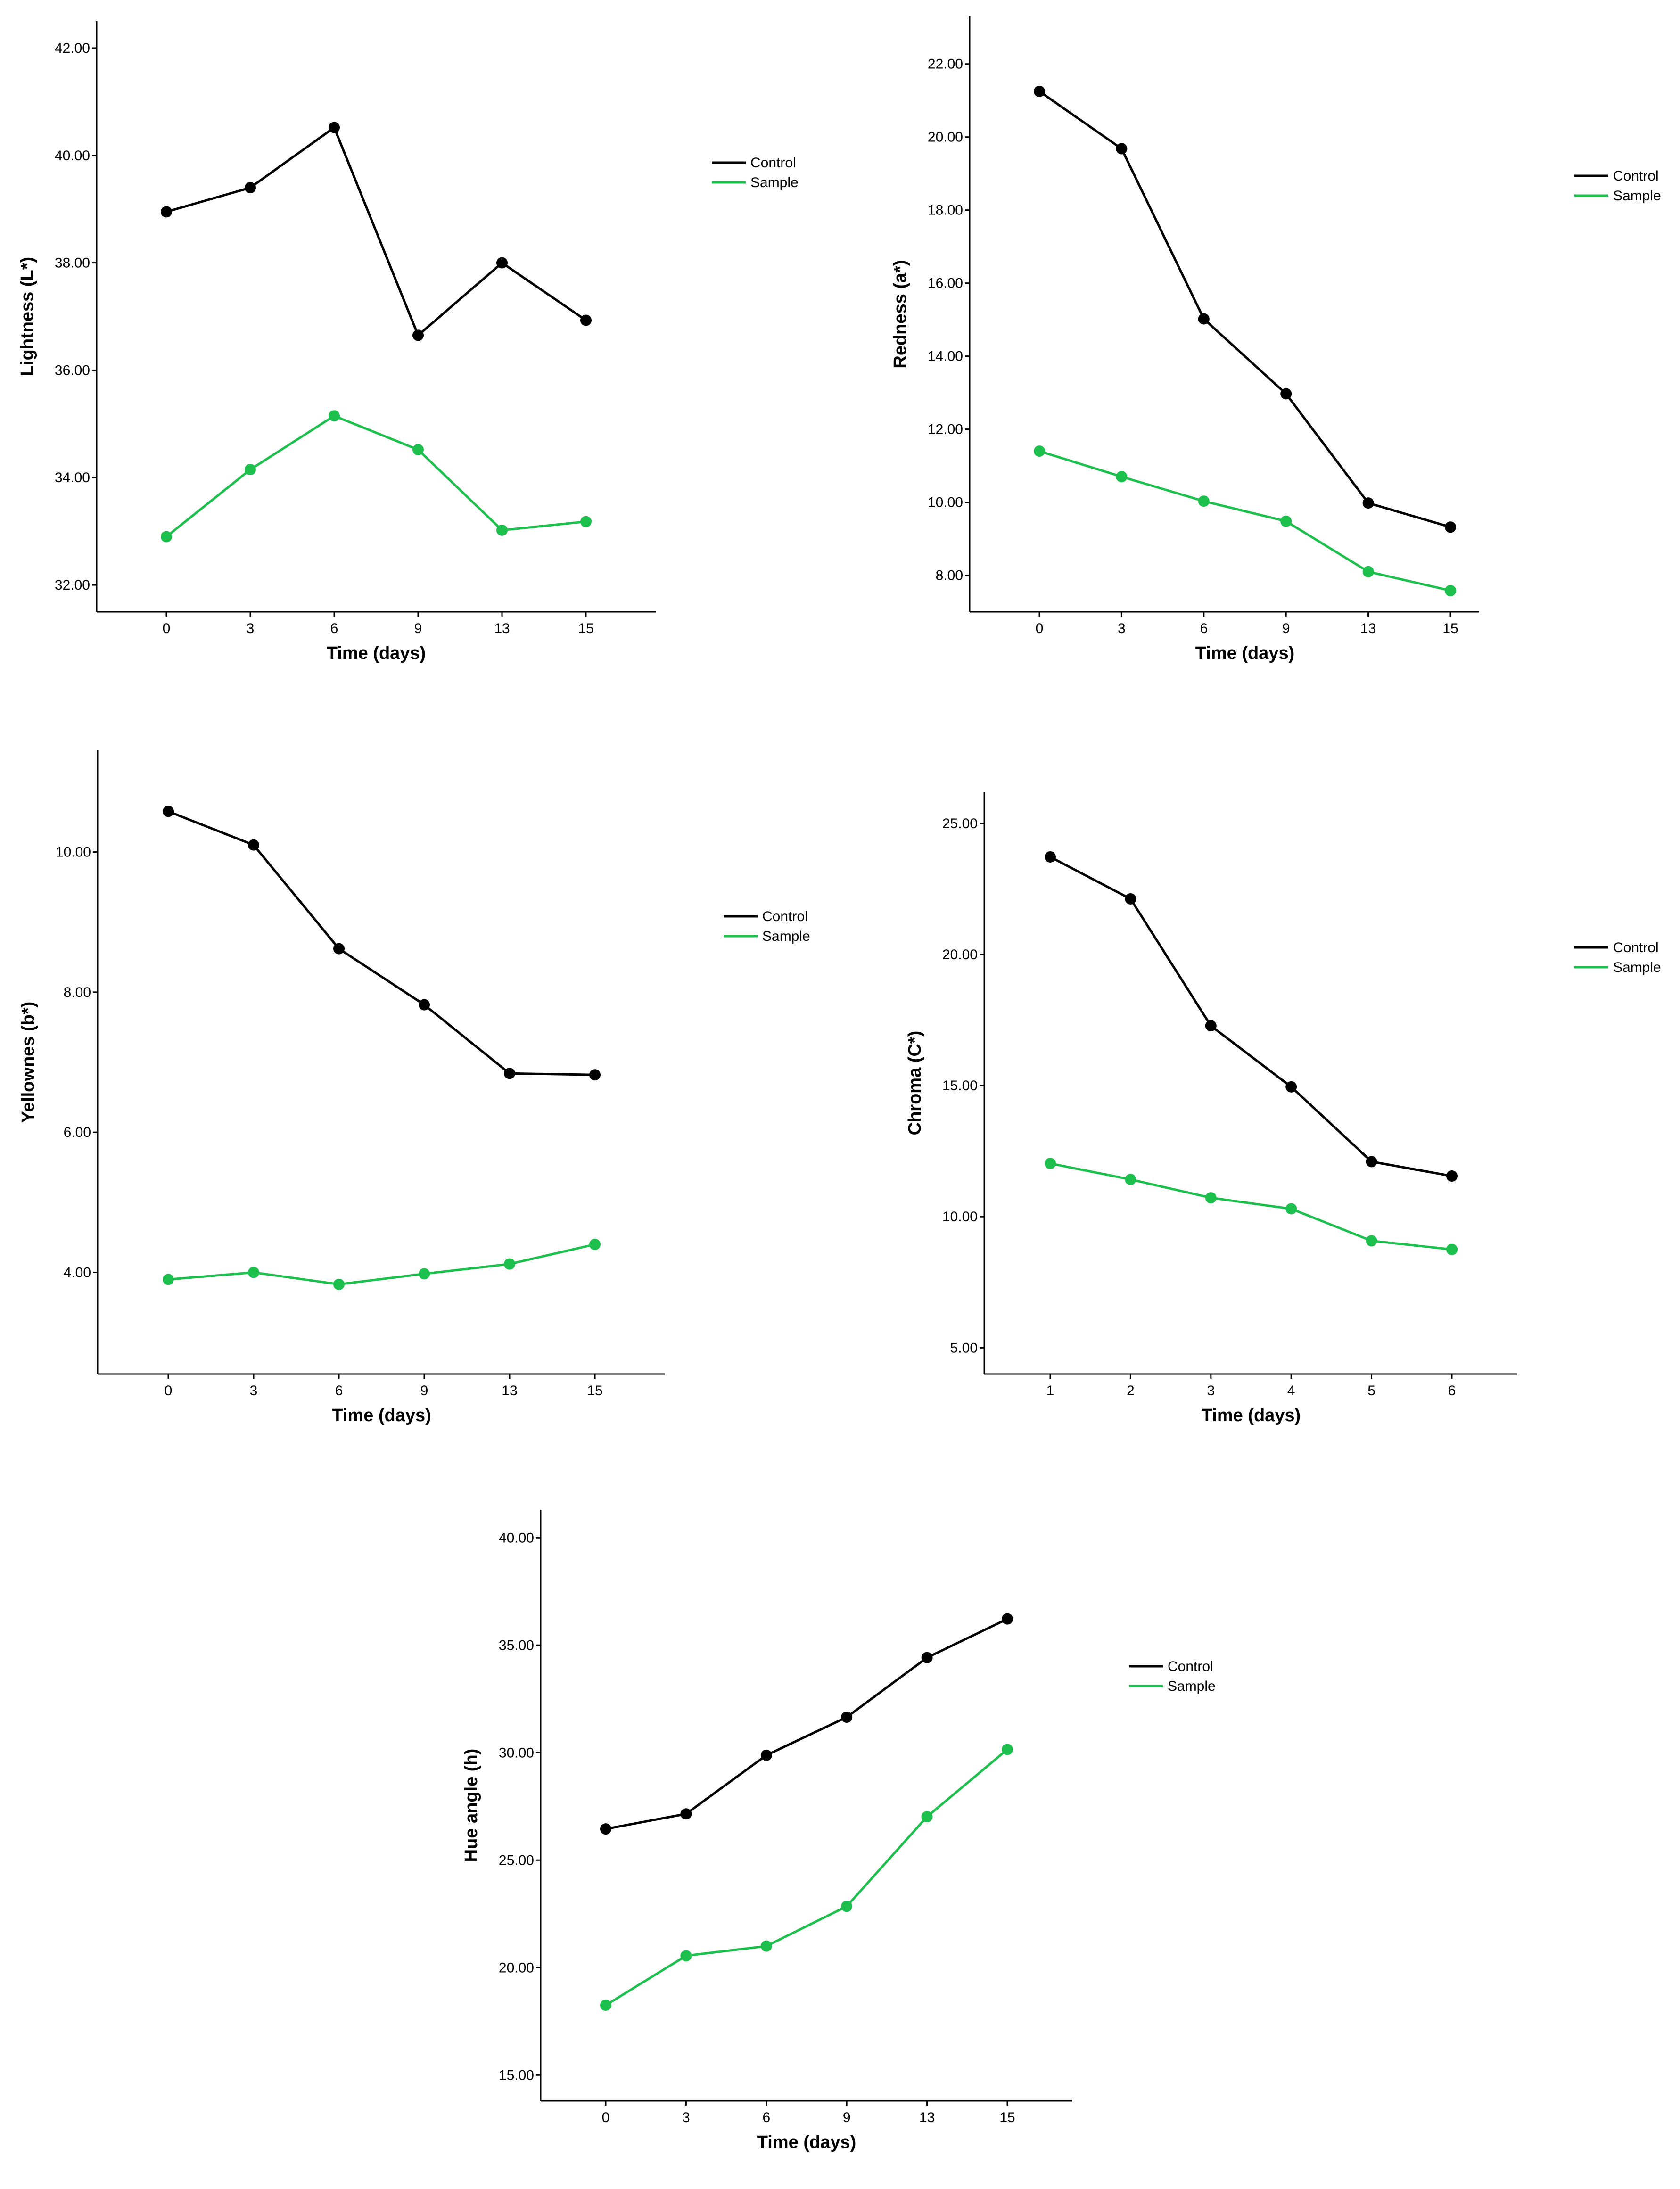 The height and width of the screenshot is (2189, 1680). What do you see at coordinates (945, 429) in the screenshot?
I see `y-tick-label: 12.00` at bounding box center [945, 429].